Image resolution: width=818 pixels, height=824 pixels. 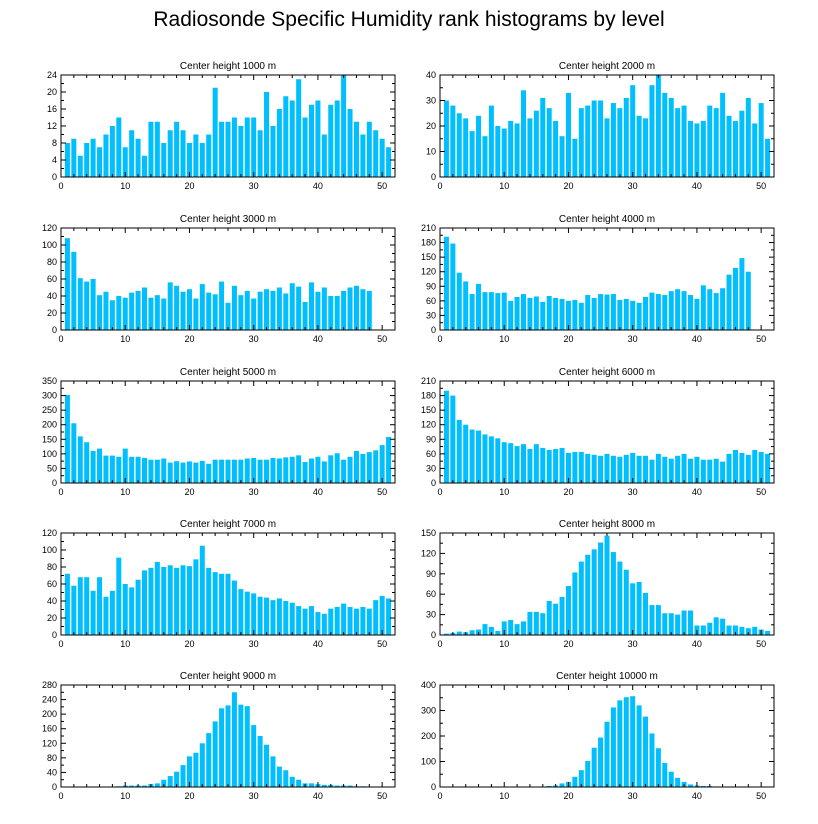 What do you see at coordinates (600, 126) in the screenshot?
I see `panel-2: Center height 2000 m 0 10 20 30 40 50 0 10 20 30 40` at bounding box center [600, 126].